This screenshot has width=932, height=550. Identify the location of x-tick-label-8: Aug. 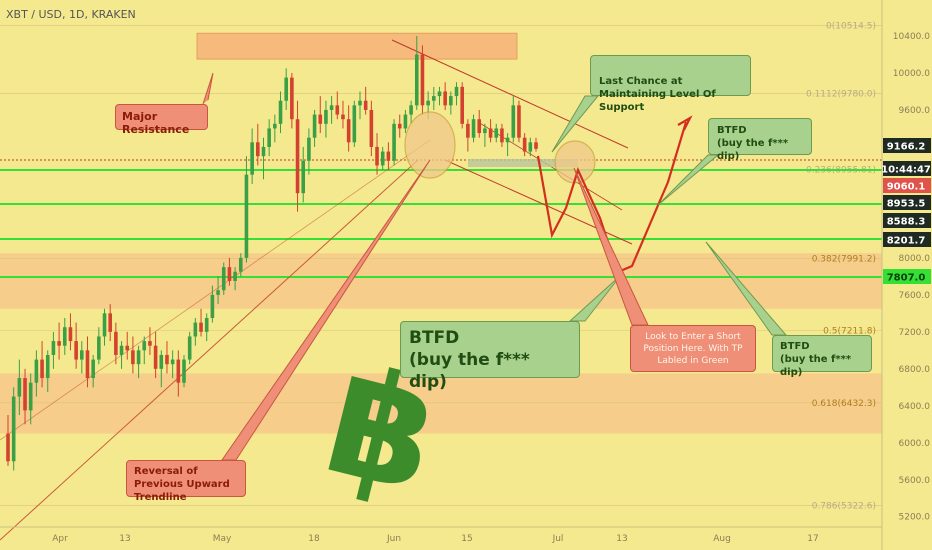
(722, 539).